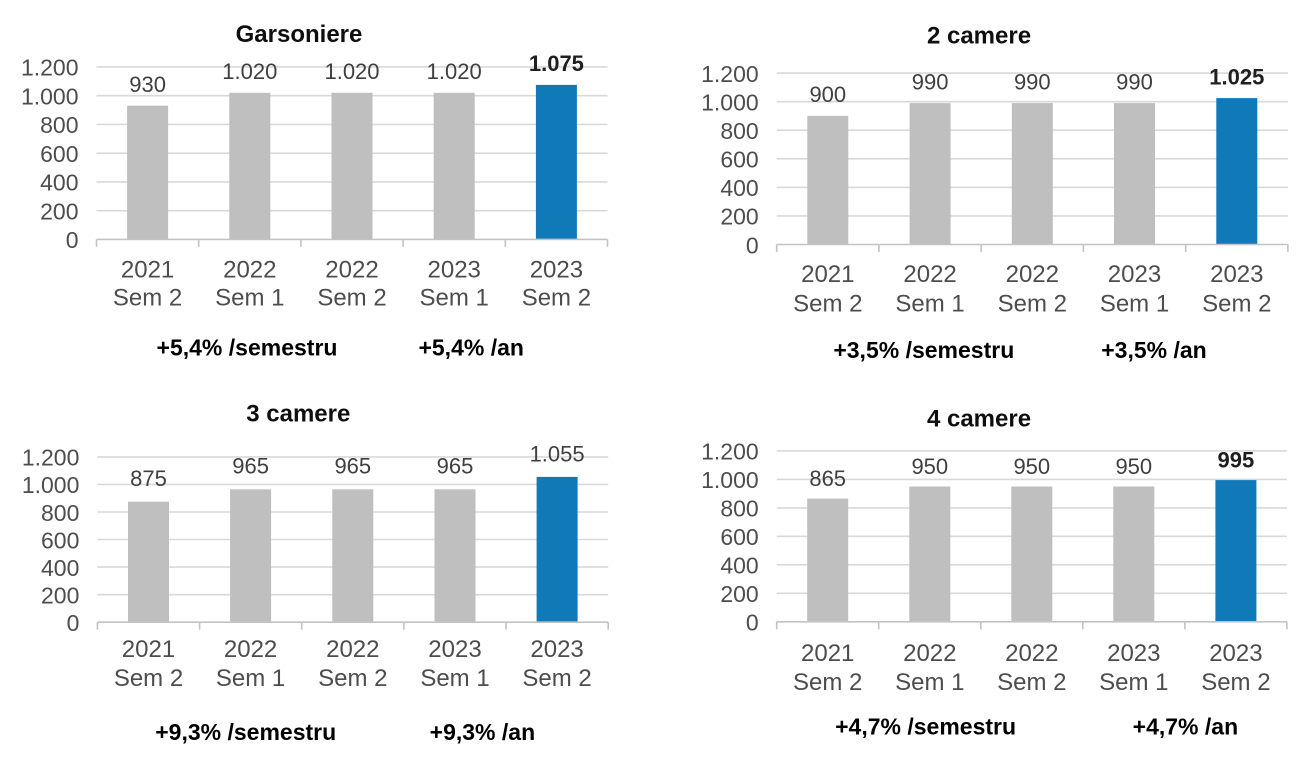 Image resolution: width=1314 pixels, height=770 pixels. What do you see at coordinates (1236, 76) in the screenshot?
I see `svg-text: 1.025` at bounding box center [1236, 76].